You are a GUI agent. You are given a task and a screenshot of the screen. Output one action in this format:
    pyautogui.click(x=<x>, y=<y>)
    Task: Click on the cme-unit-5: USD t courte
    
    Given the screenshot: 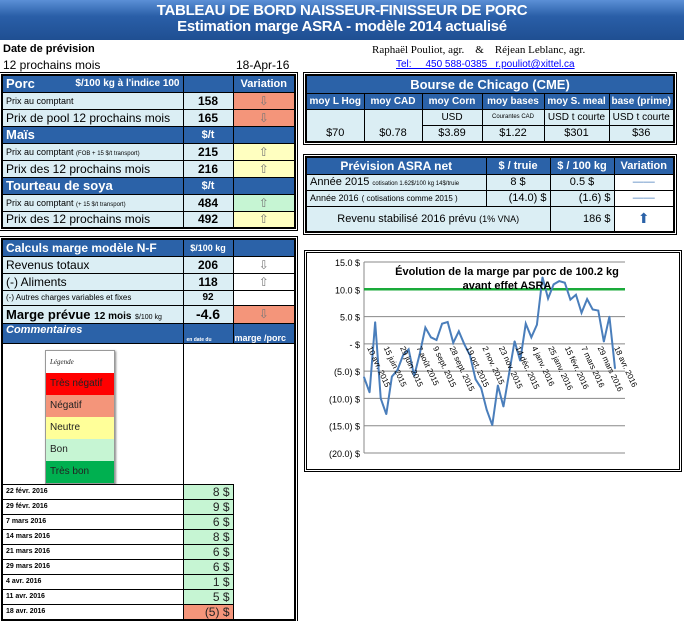 What is the action you would take?
    pyautogui.click(x=641, y=117)
    